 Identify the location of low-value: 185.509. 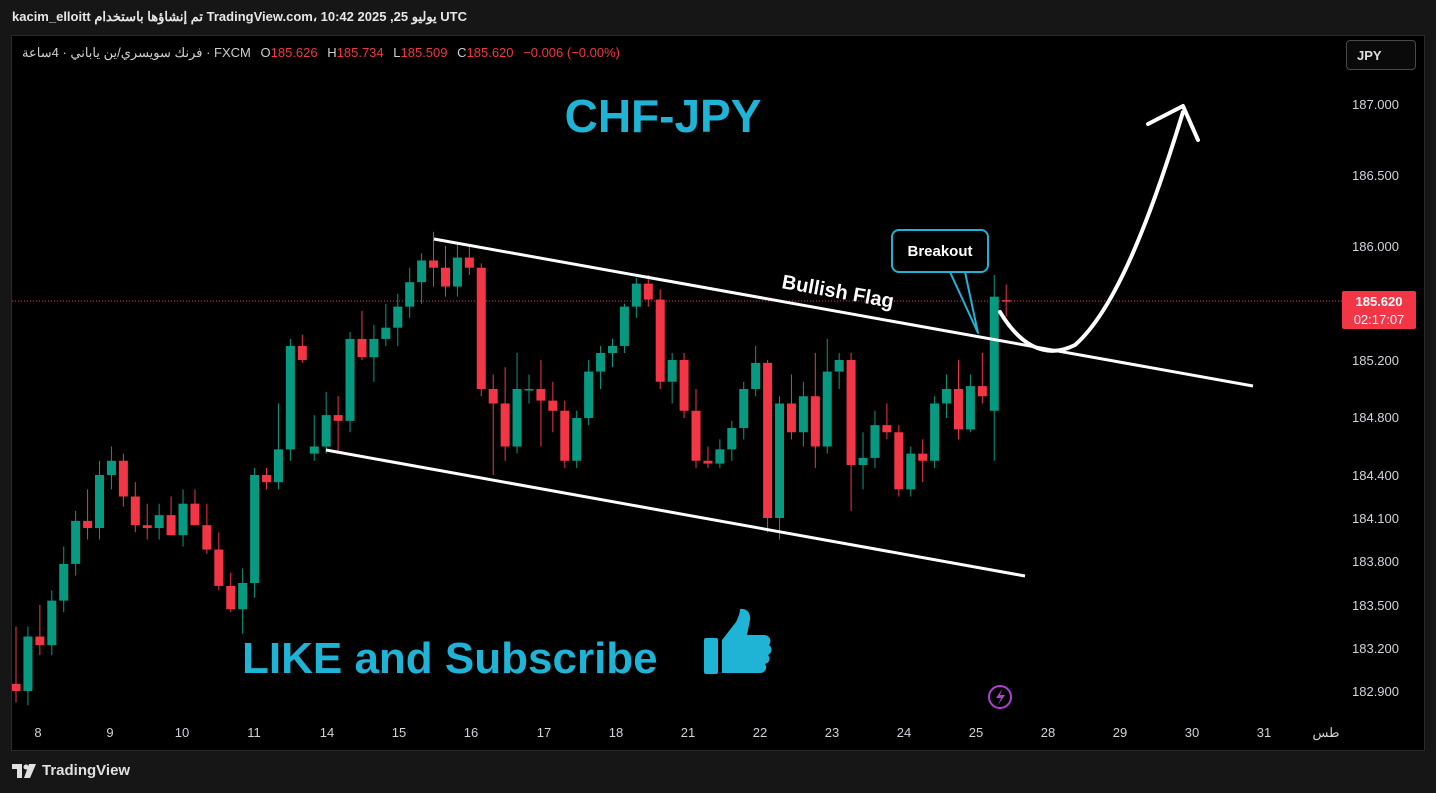
(424, 52).